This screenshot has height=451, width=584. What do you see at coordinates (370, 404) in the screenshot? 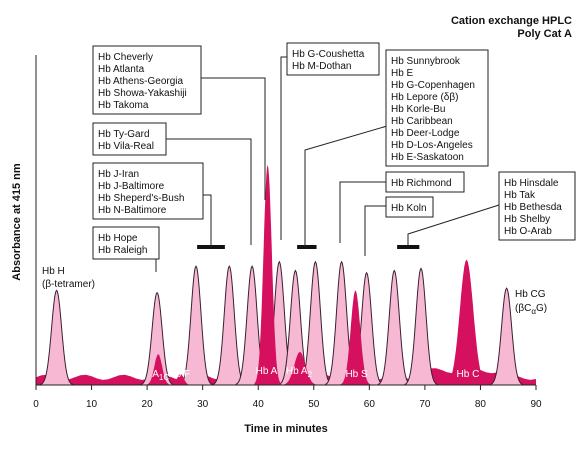
I see `x-tick-label-60: 60` at bounding box center [370, 404].